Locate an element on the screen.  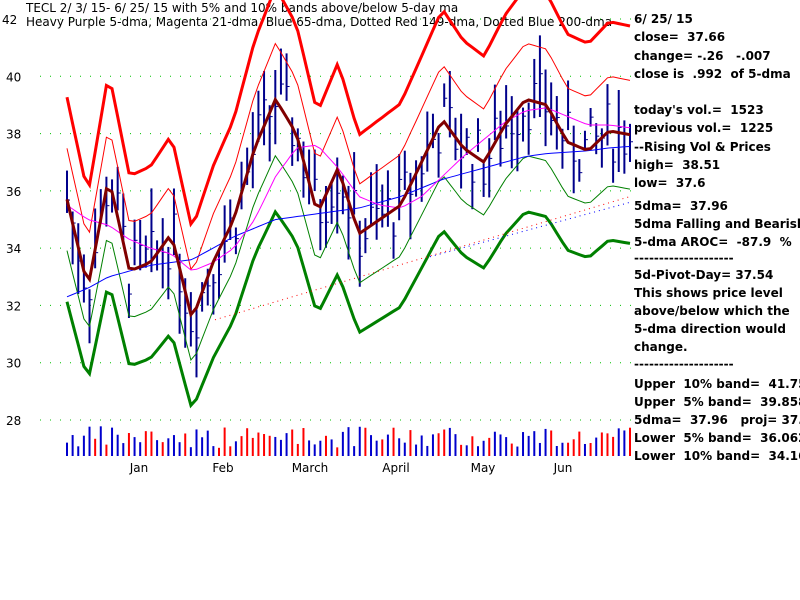
month-label: March is located at coordinates (310, 468).